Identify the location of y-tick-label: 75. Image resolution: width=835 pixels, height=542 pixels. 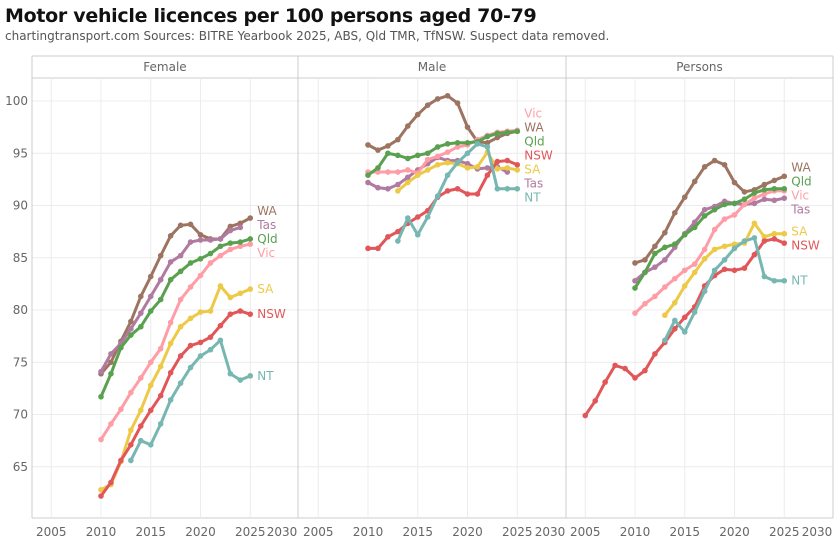
(20, 362).